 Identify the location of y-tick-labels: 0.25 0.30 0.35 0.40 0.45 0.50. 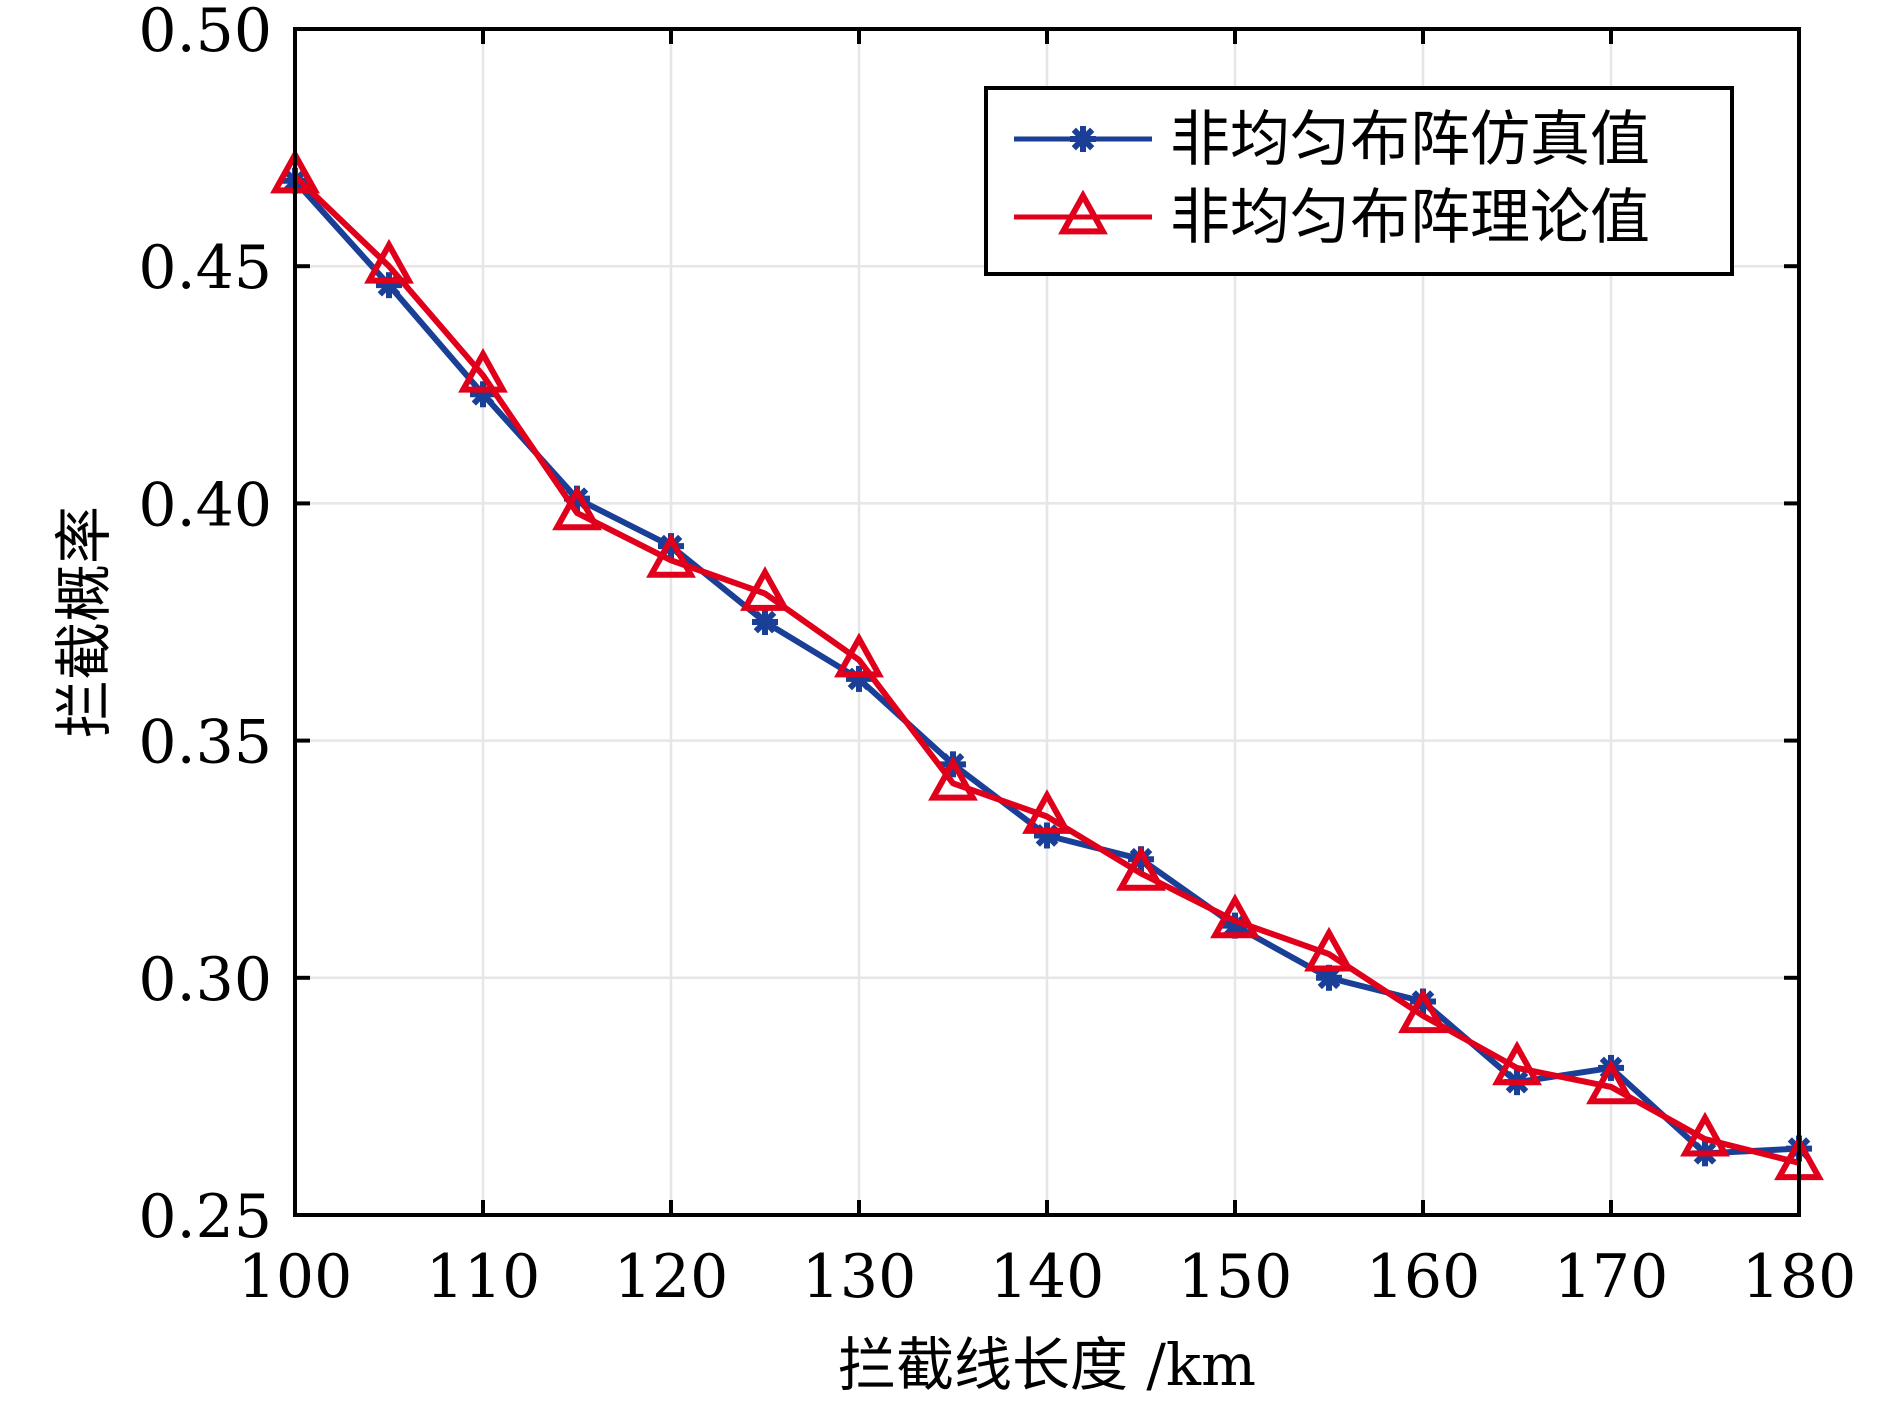
(205, 626).